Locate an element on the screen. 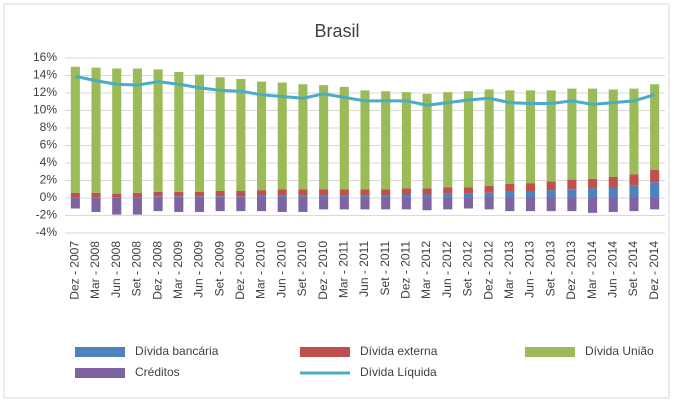  x-tick-label: Dez - 2009 is located at coordinates (240, 270).